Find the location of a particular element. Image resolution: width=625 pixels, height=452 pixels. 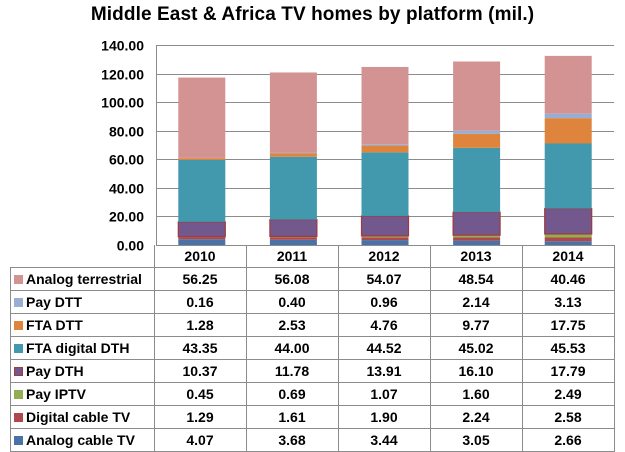

series-name: Pay DTT is located at coordinates (54, 302).